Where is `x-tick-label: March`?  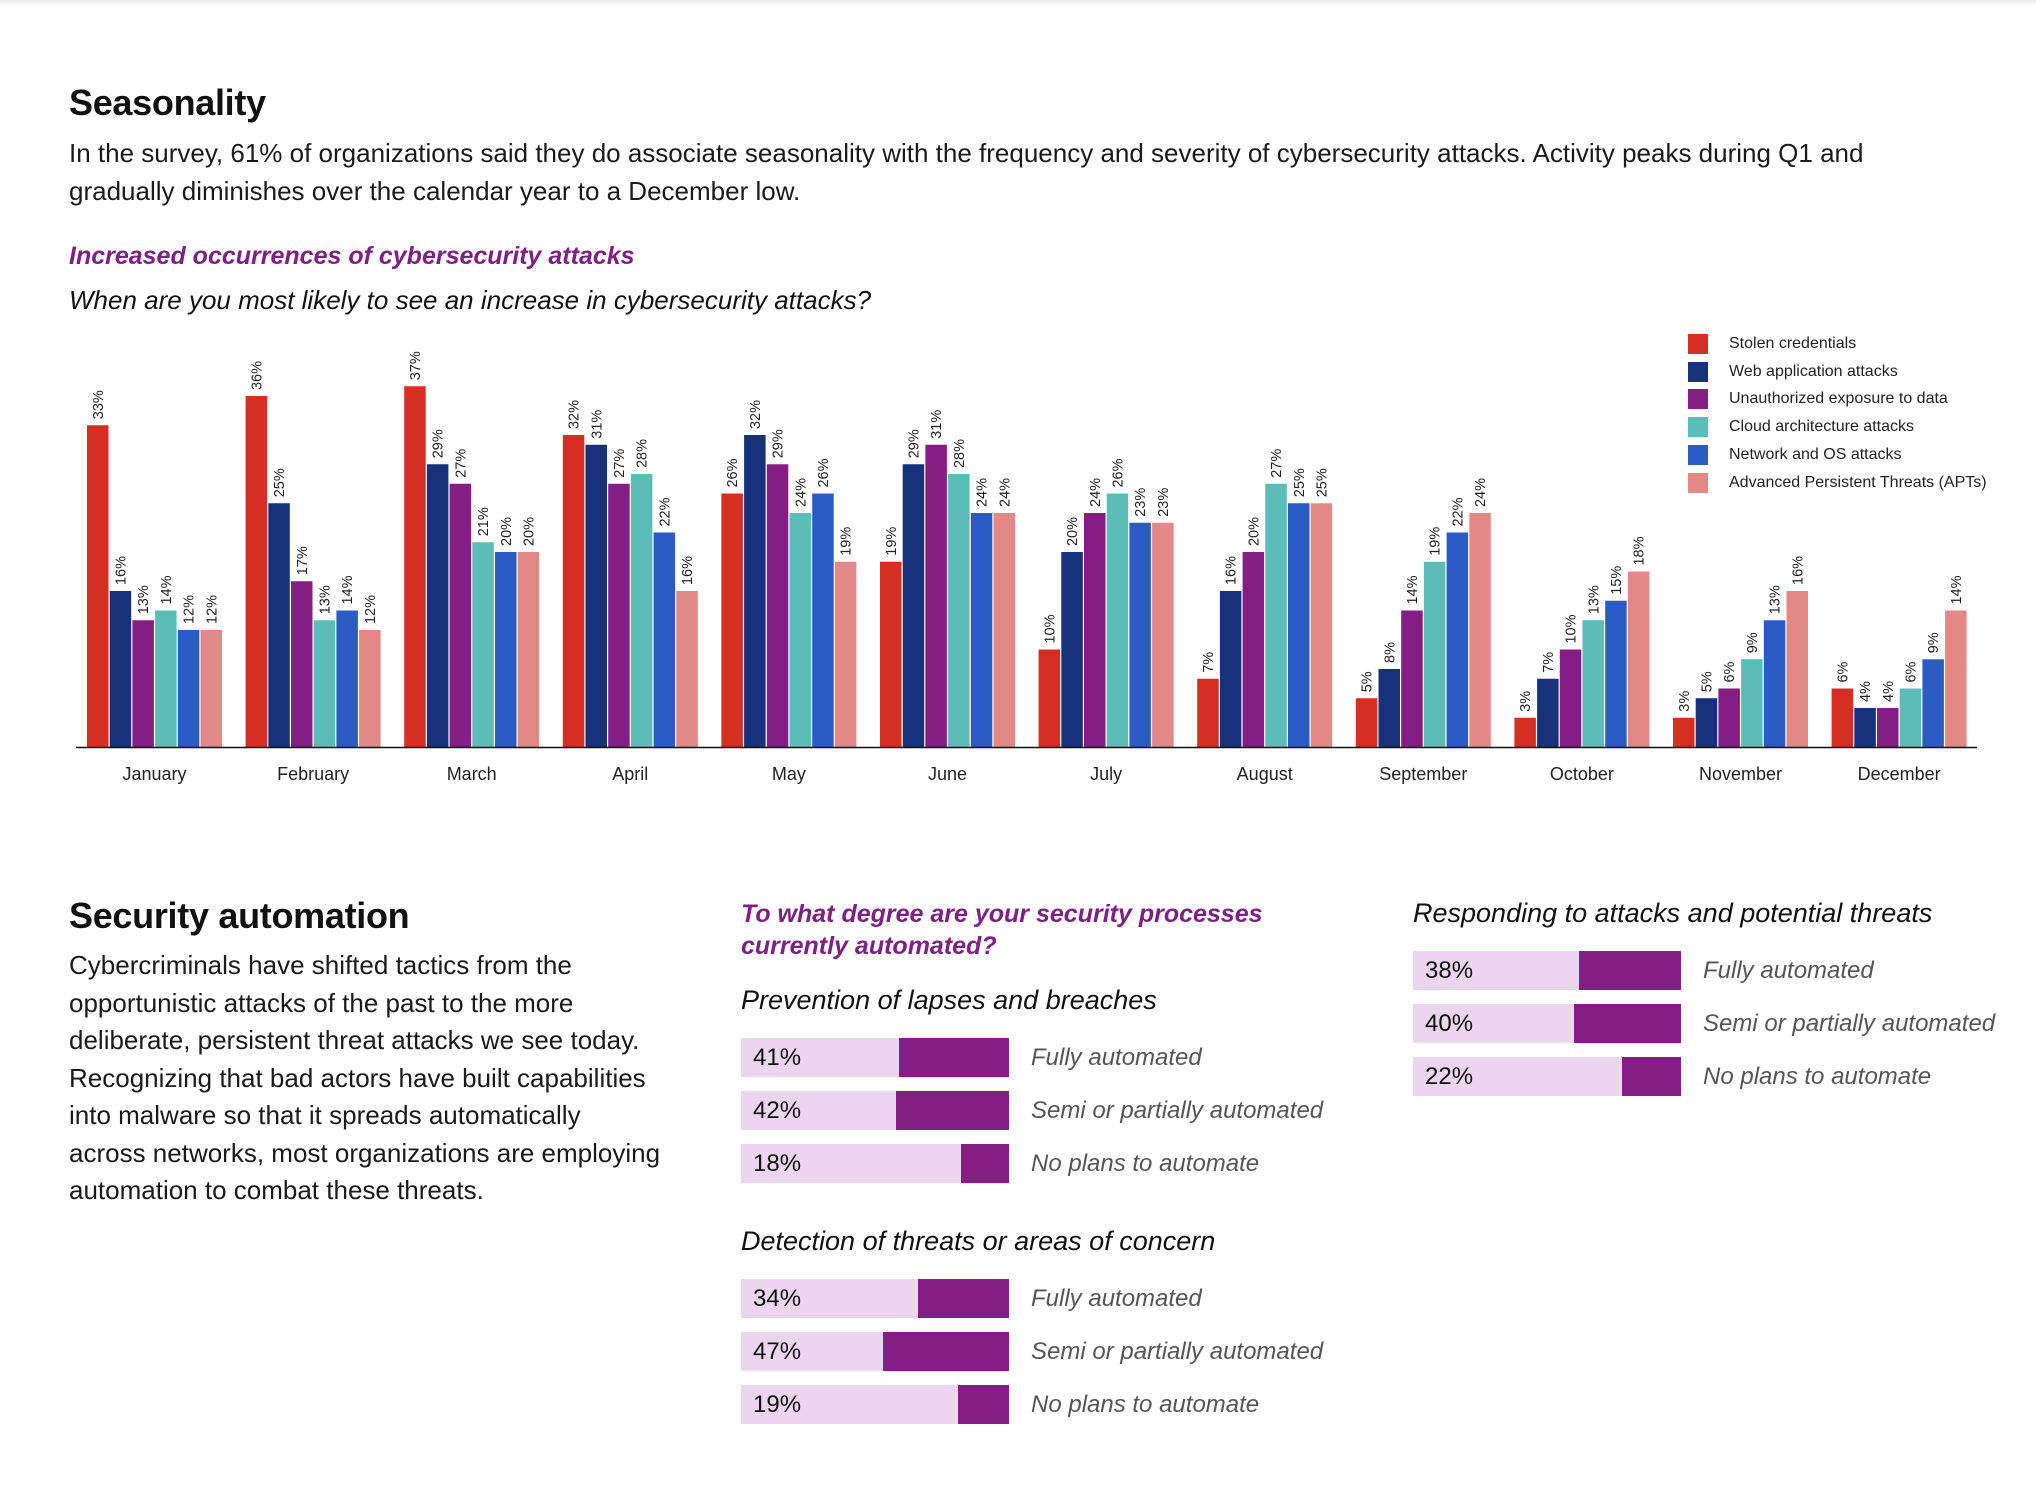
x-tick-label: March is located at coordinates (472, 774).